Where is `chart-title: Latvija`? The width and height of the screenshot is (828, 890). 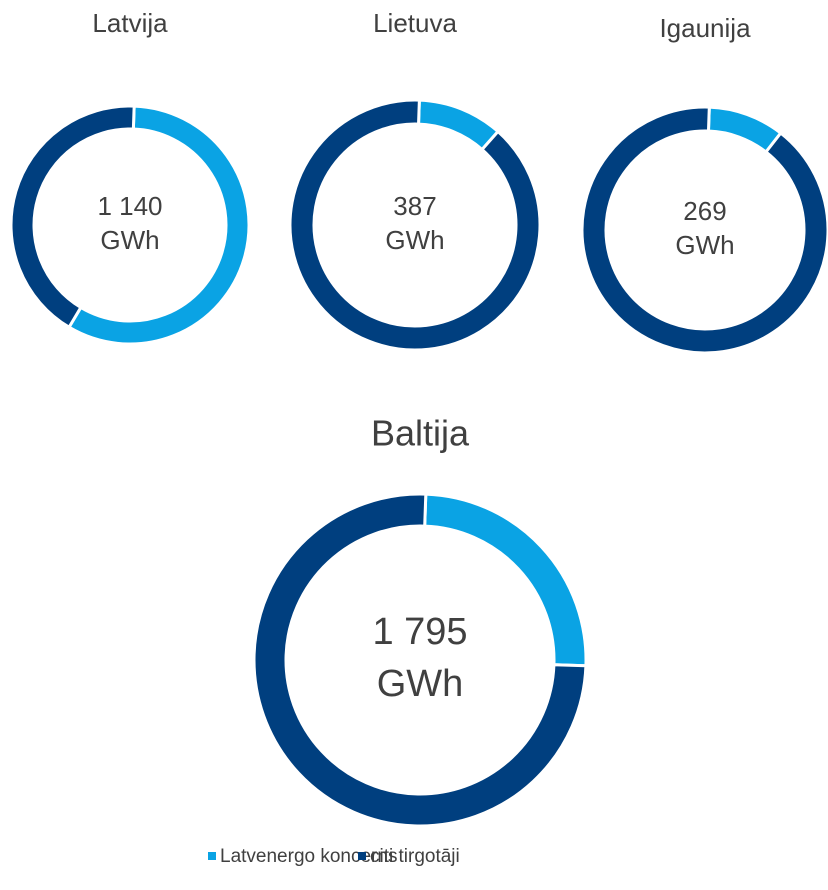
chart-title: Latvija is located at coordinates (130, 23).